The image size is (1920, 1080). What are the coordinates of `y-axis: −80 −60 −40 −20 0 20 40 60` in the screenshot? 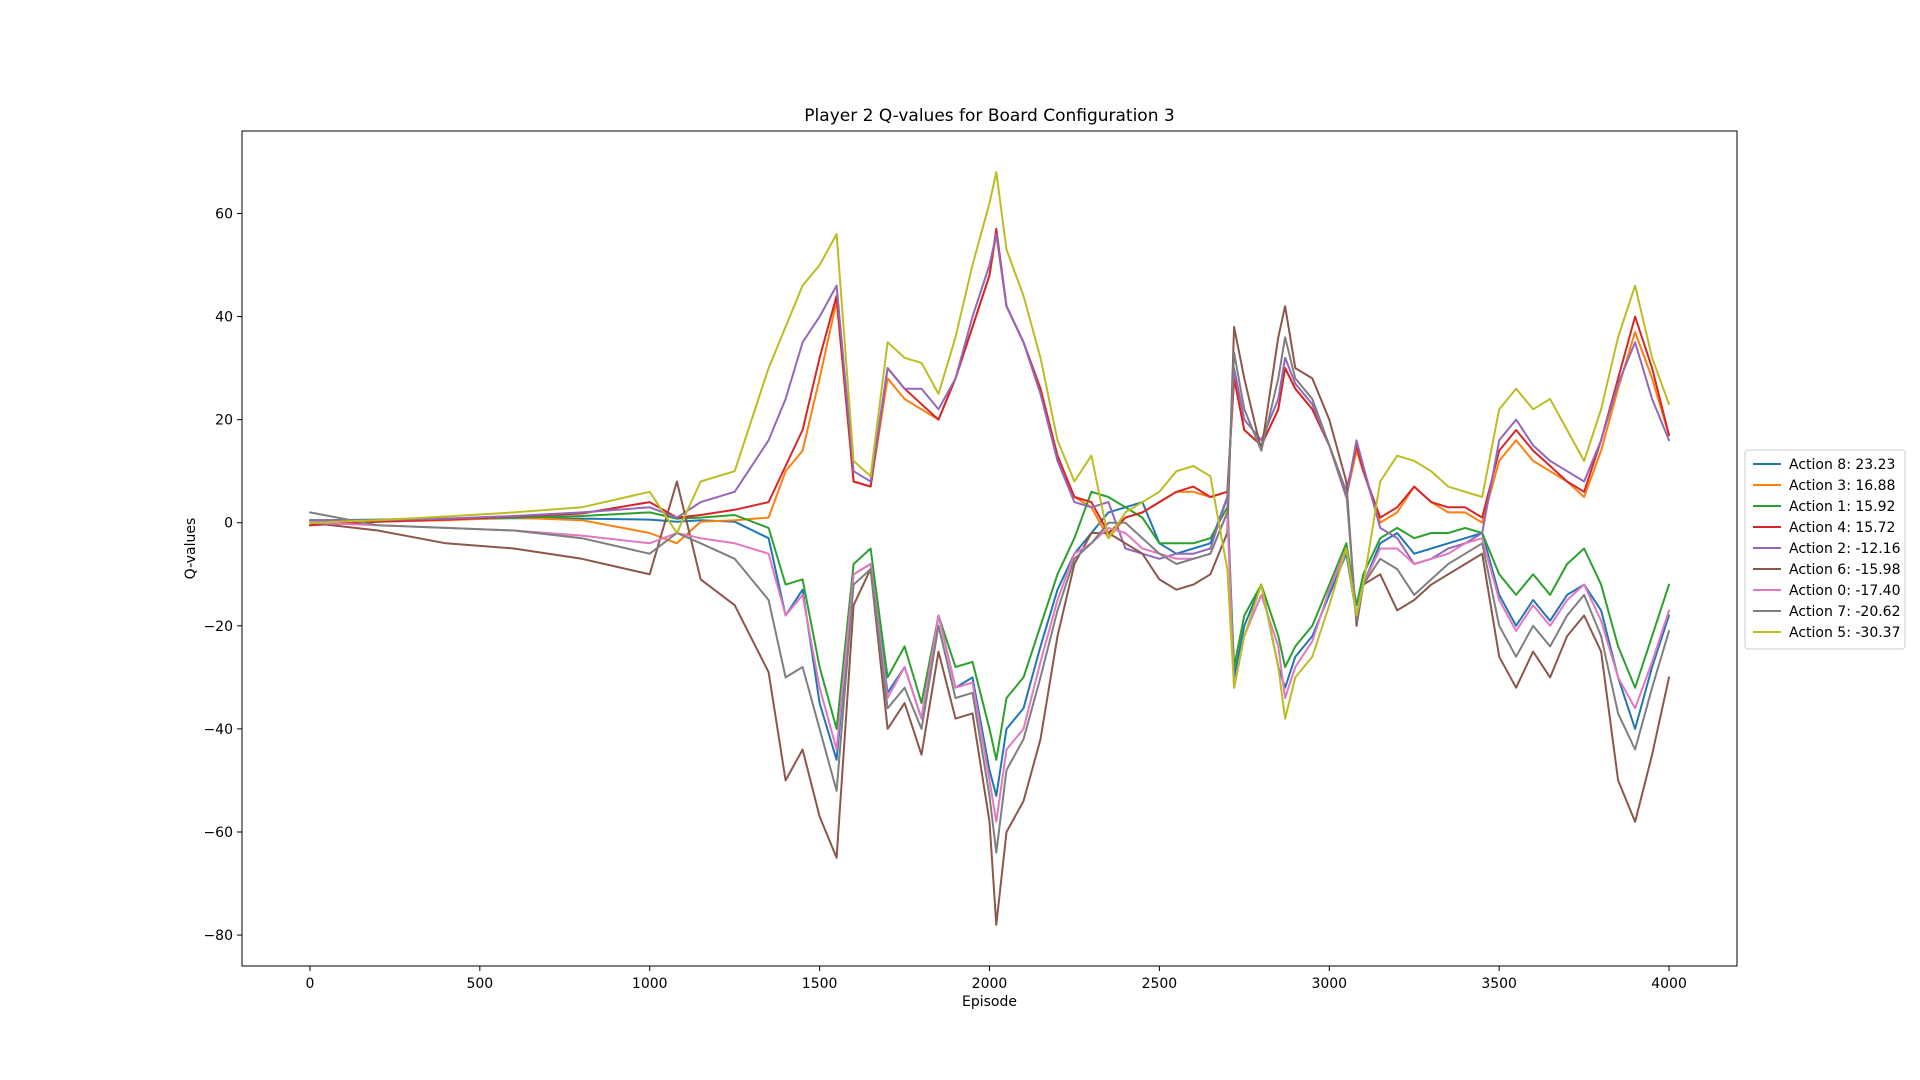 It's located at (222, 575).